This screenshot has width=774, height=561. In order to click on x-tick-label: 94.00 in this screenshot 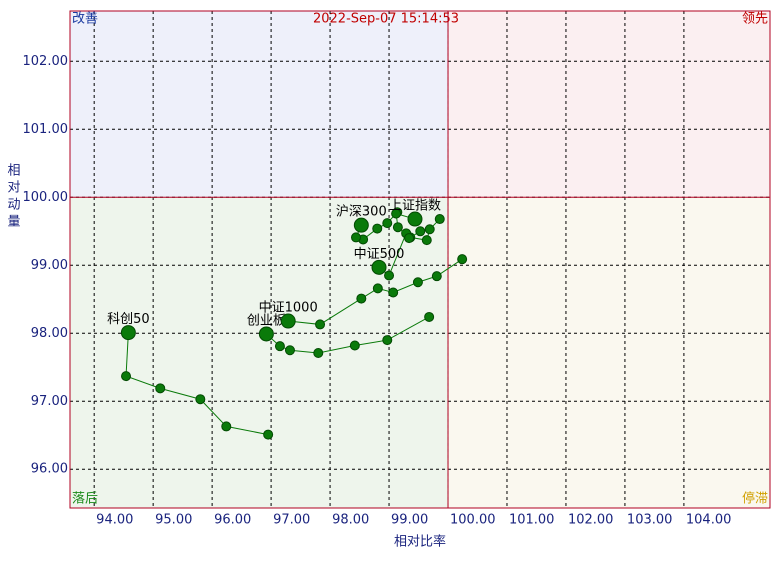, I will do `click(114, 520)`.